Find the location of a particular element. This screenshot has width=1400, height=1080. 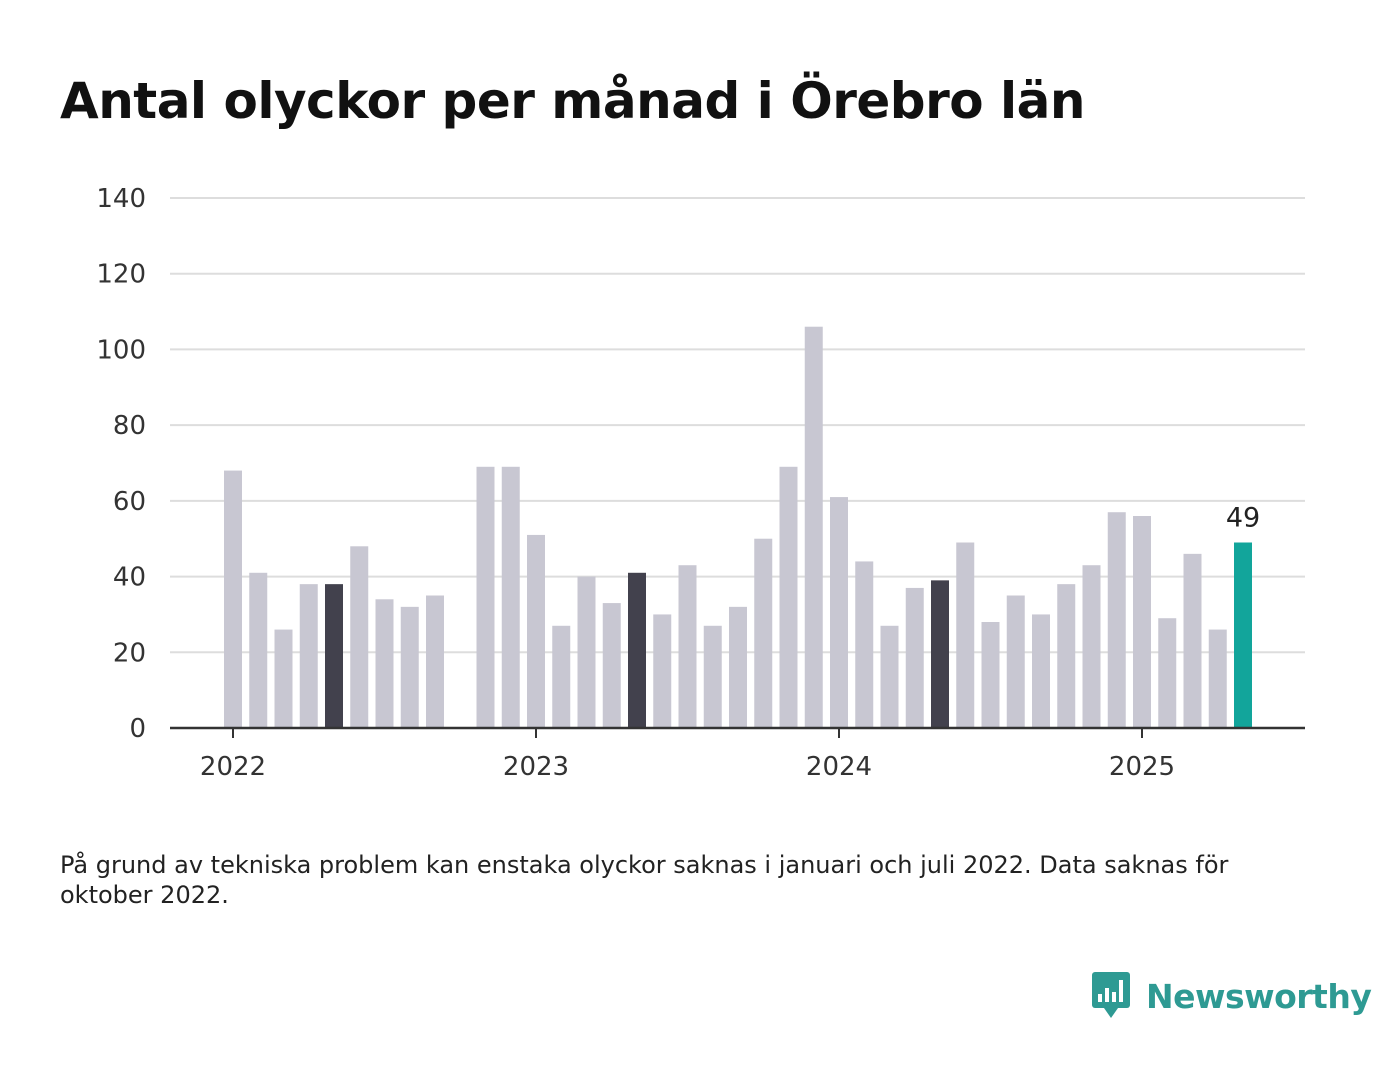

x-tick-label: 2025 is located at coordinates (1142, 767).